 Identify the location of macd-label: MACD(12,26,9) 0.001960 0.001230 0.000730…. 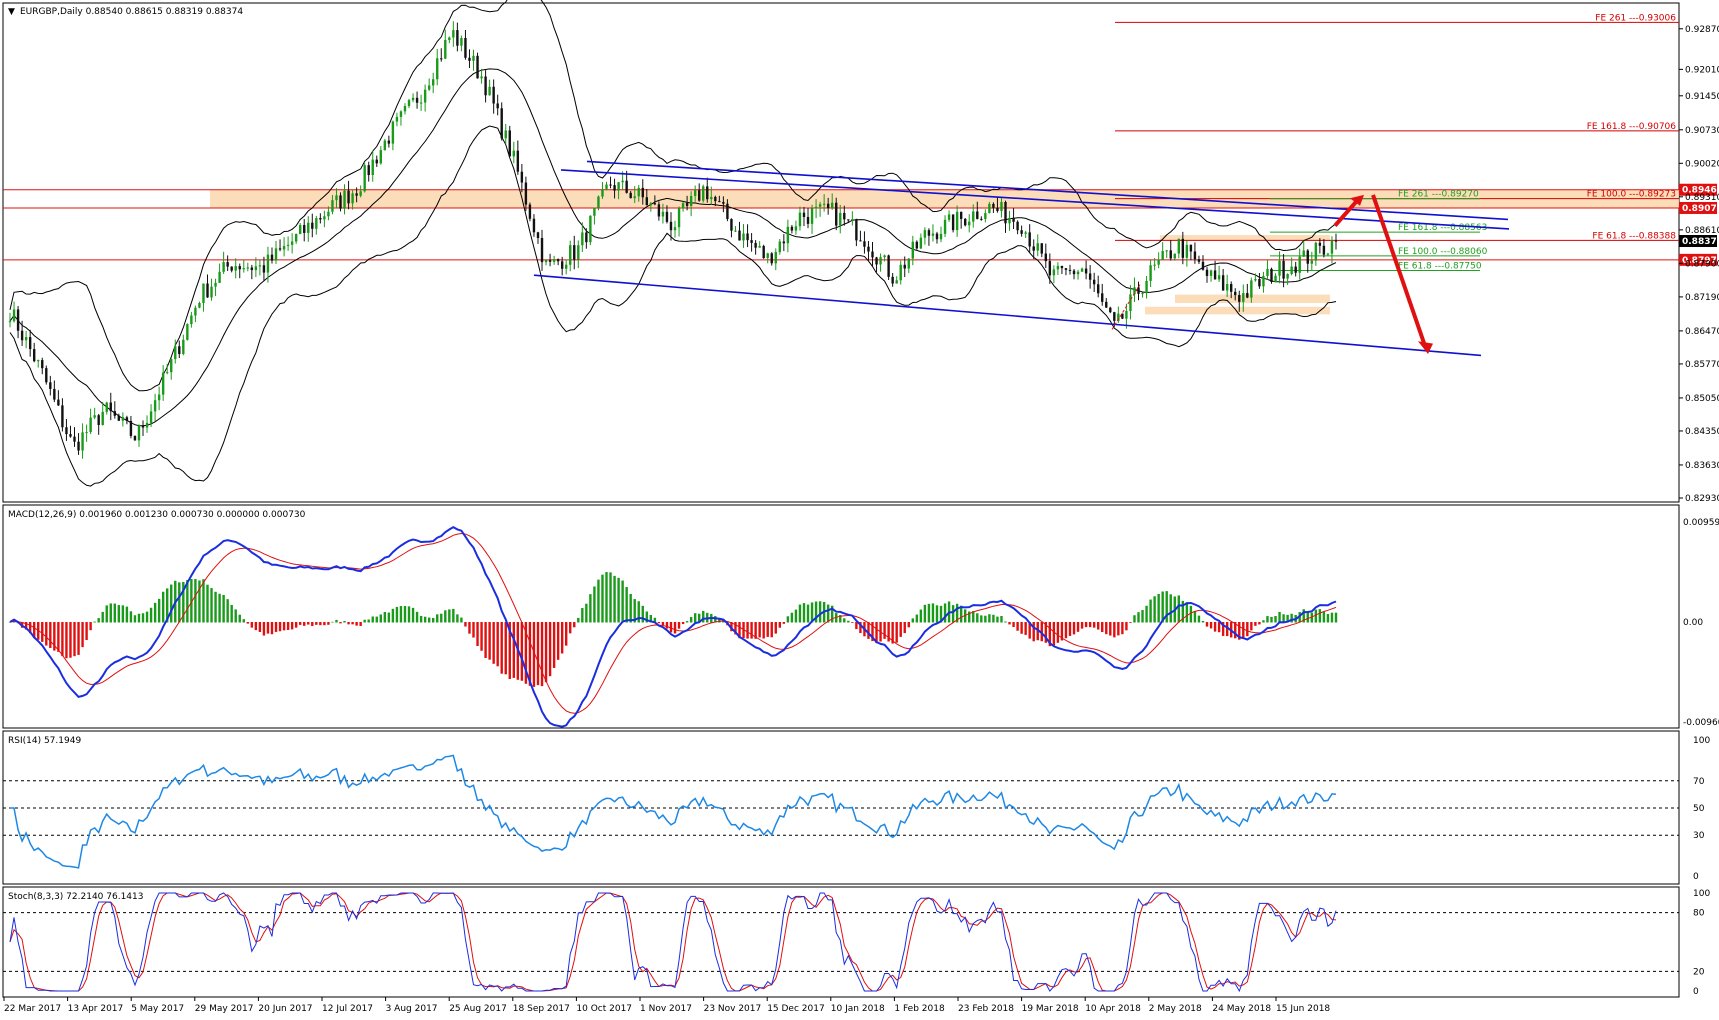
(157, 515).